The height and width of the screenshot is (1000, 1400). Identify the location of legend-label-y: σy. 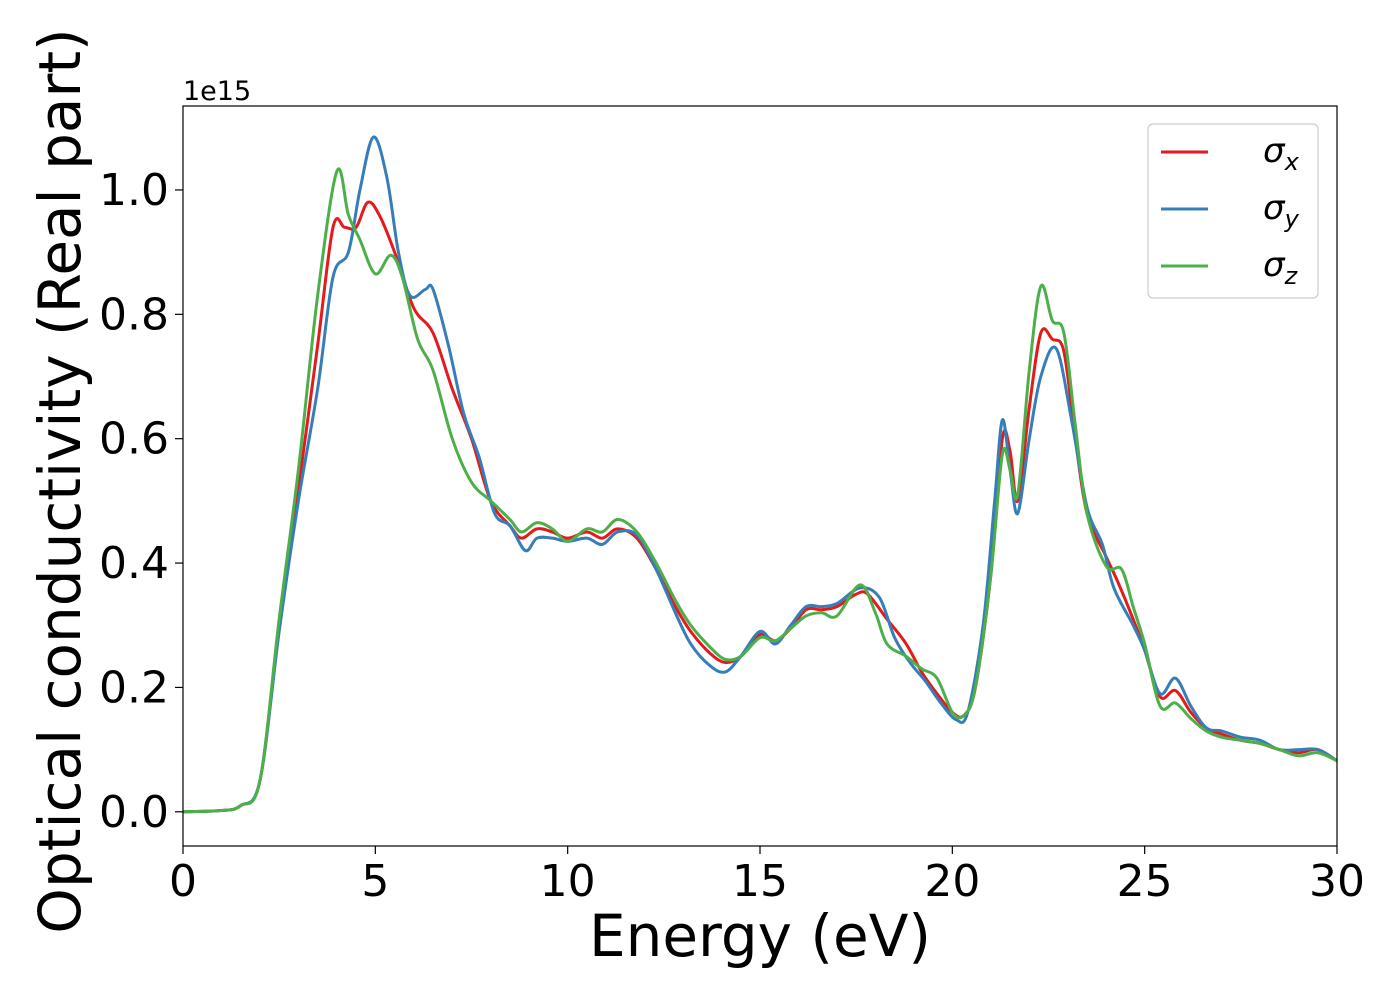
(1281, 210).